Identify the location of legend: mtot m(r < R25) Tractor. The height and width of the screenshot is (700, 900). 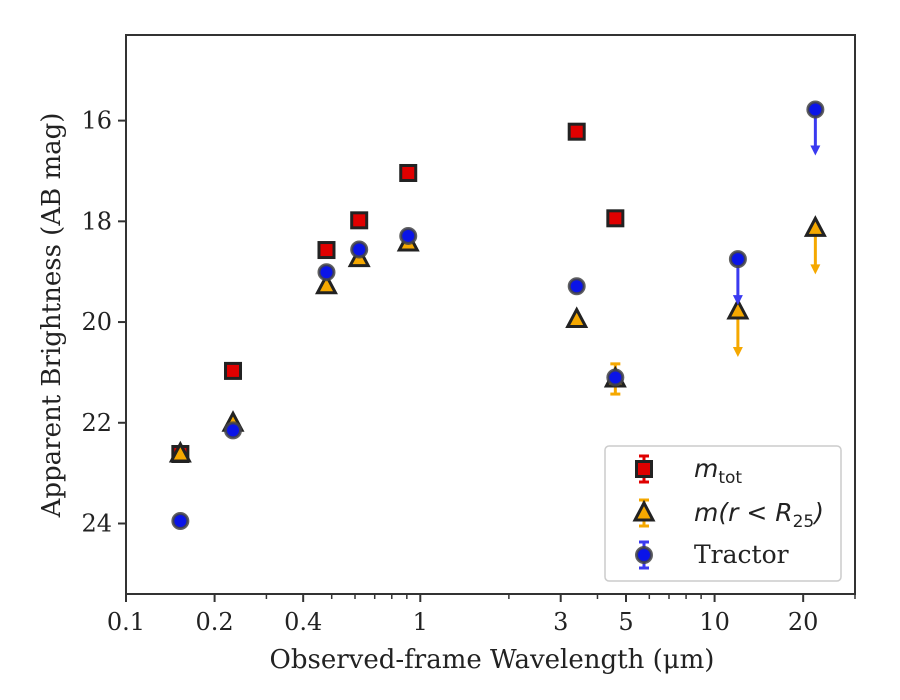
(723, 513).